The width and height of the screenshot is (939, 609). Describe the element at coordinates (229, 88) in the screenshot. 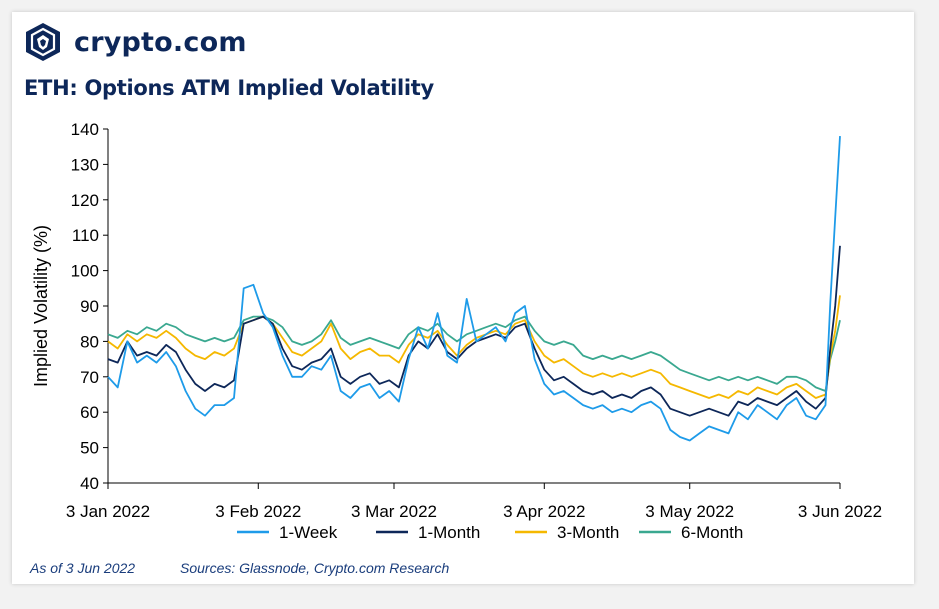

I see `chart-title: ETH: Options ATM Implied Volatility` at that location.